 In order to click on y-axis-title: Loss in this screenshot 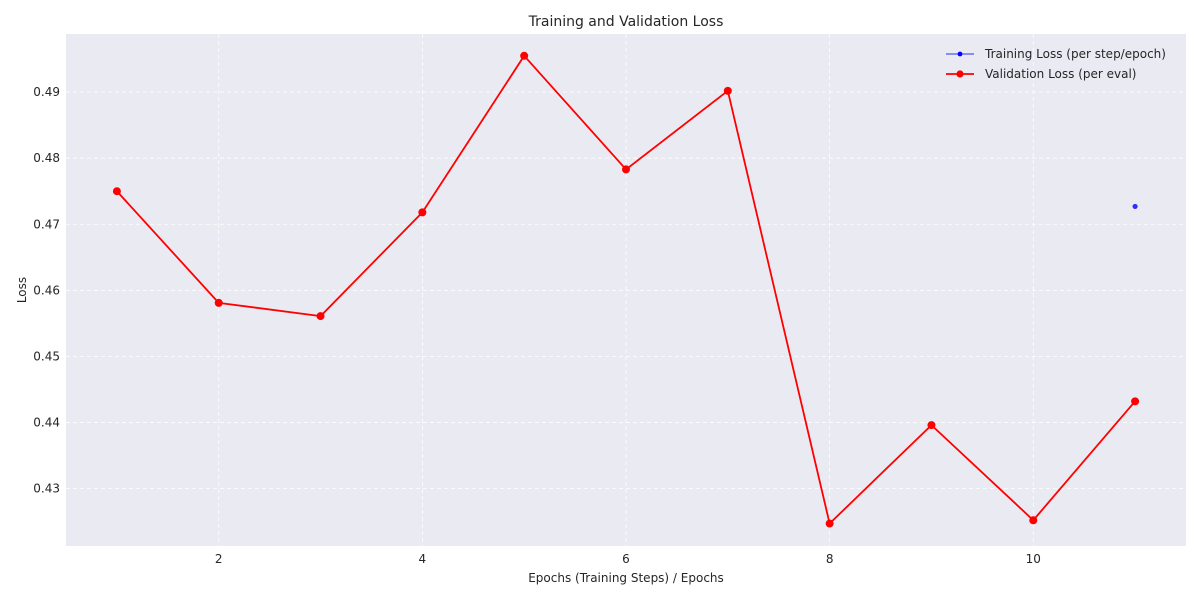, I will do `click(22, 290)`.